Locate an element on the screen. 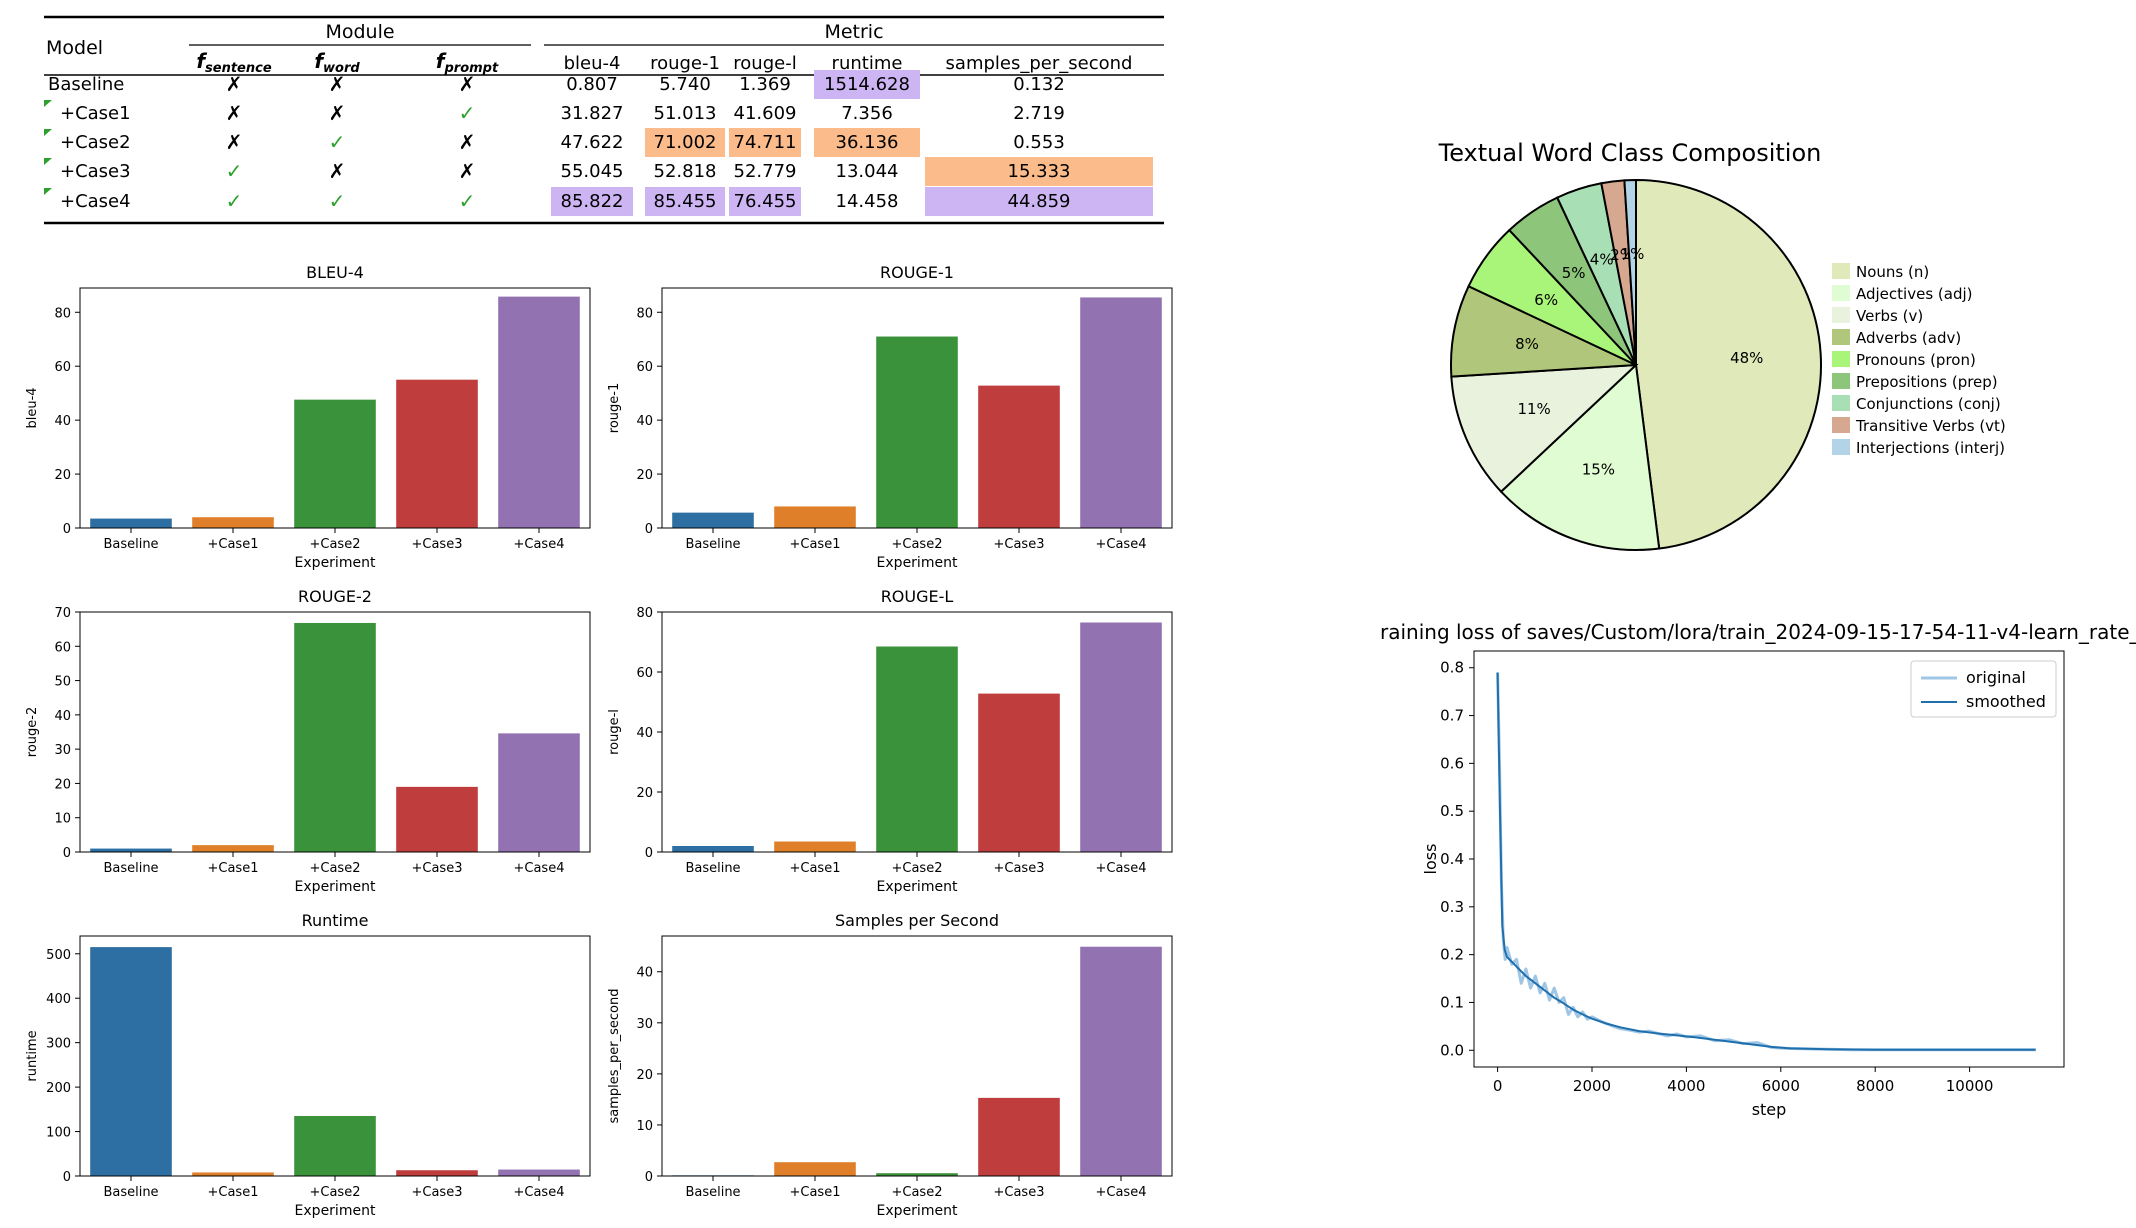 Image resolution: width=2136 pixels, height=1228 pixels. x-tick-label: +Case3 is located at coordinates (1019, 868).